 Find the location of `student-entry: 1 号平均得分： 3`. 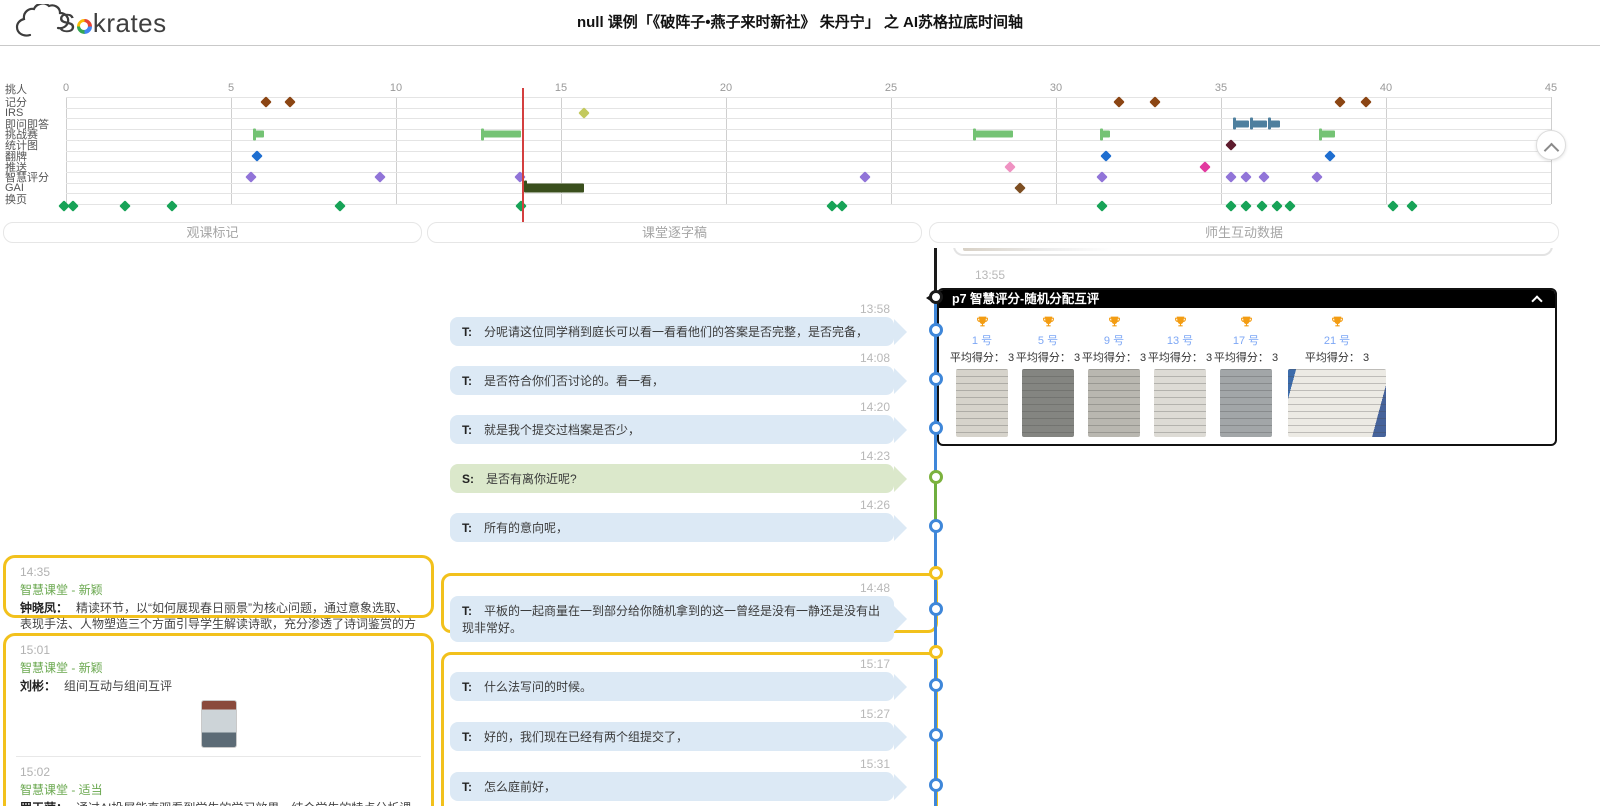

student-entry: 1 号平均得分： 3 is located at coordinates (982, 376).